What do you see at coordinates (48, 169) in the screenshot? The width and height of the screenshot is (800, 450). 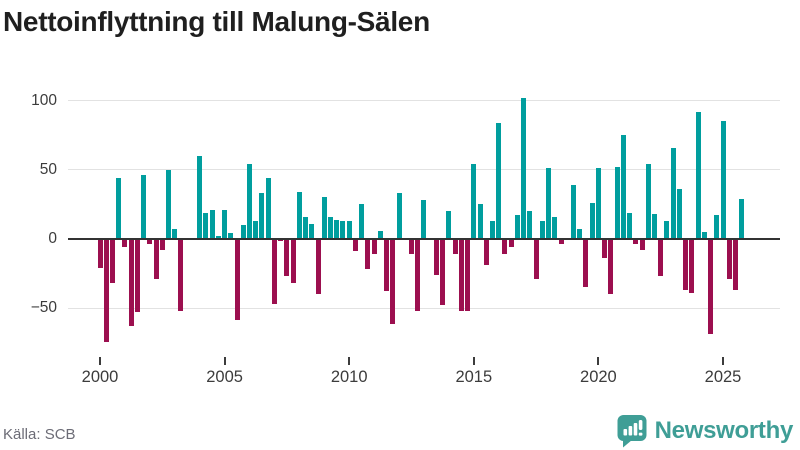 I see `y-tick-label: 50` at bounding box center [48, 169].